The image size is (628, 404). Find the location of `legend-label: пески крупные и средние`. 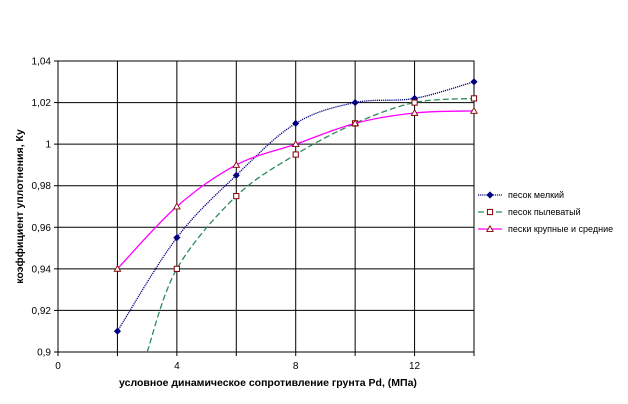

legend-label: пески крупные и средние is located at coordinates (560, 229).